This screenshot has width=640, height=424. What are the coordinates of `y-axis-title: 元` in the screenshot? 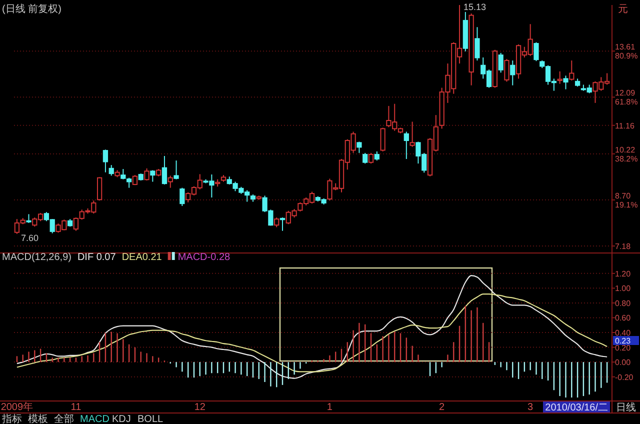 It's located at (623, 9).